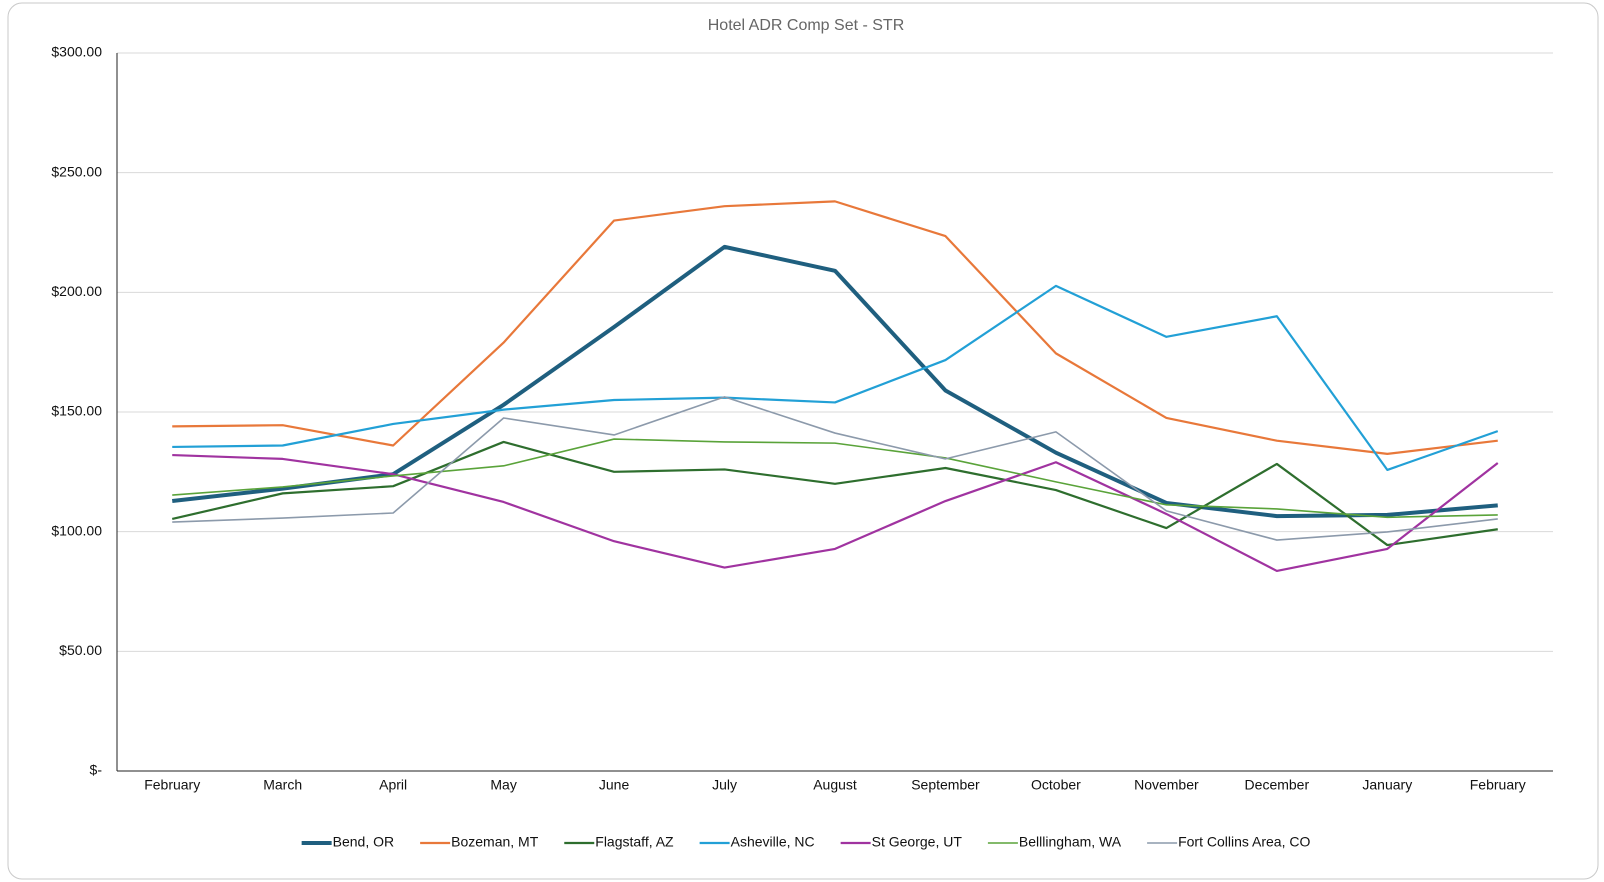 The width and height of the screenshot is (1604, 882). I want to click on y-tick-label: $300.00, so click(76, 52).